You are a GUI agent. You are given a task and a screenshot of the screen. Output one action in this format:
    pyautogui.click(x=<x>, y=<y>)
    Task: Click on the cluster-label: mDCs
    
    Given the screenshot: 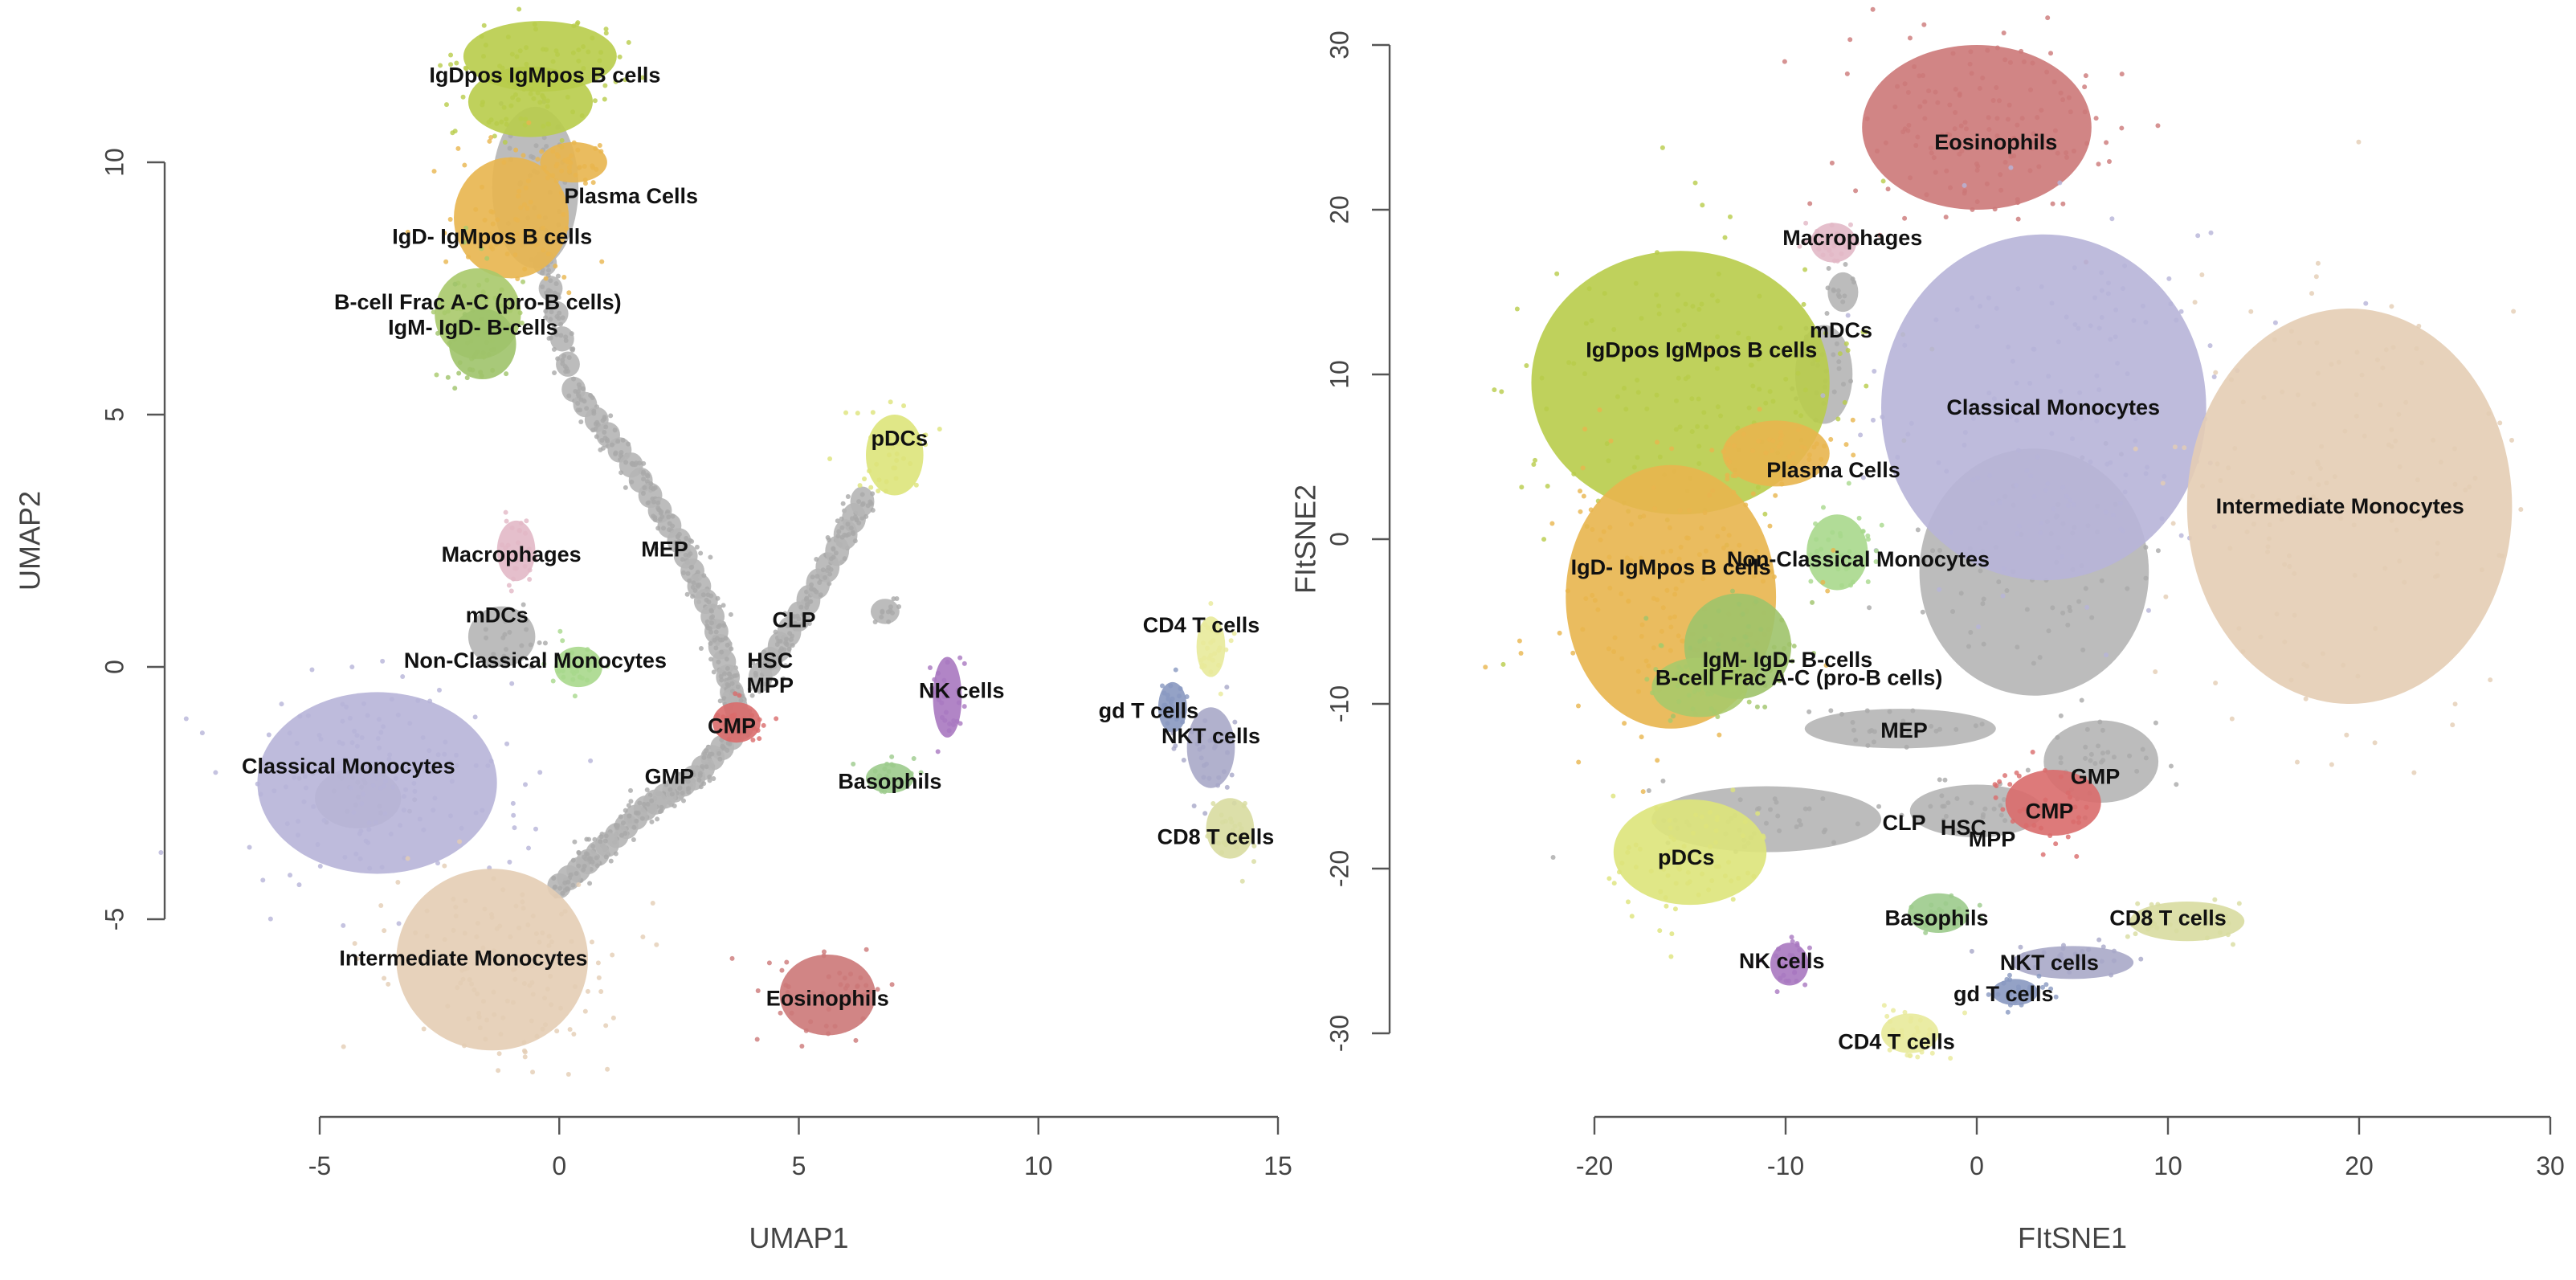 What is the action you would take?
    pyautogui.click(x=497, y=615)
    